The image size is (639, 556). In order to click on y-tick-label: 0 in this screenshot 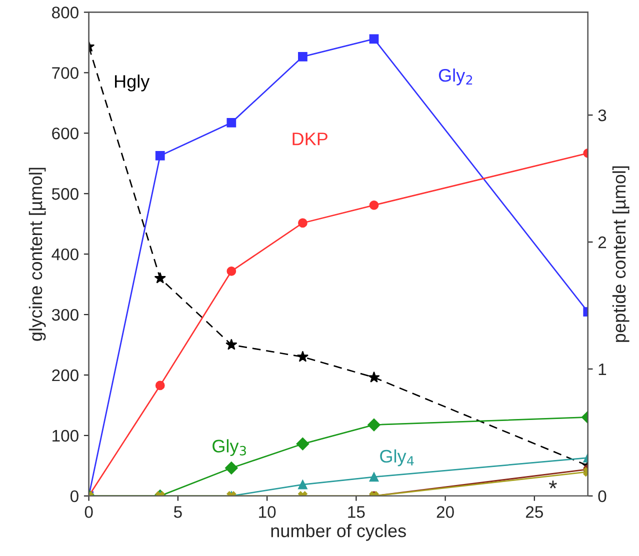, I will do `click(74, 496)`.